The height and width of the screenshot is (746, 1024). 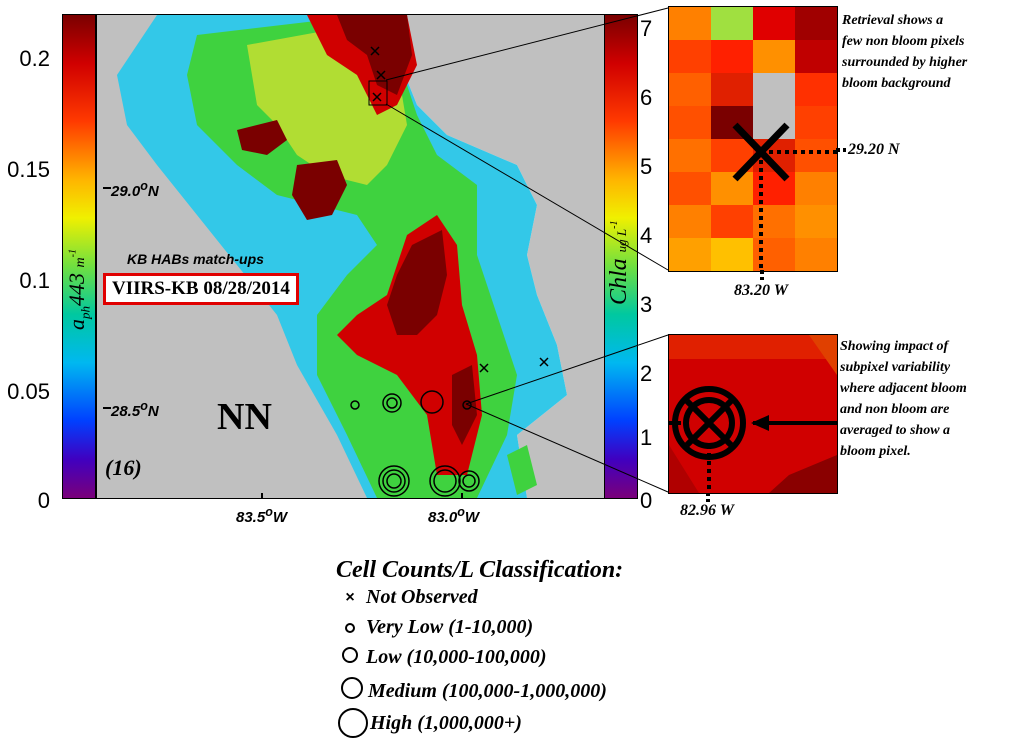 What do you see at coordinates (43, 500) in the screenshot?
I see `left-tick-0: 0` at bounding box center [43, 500].